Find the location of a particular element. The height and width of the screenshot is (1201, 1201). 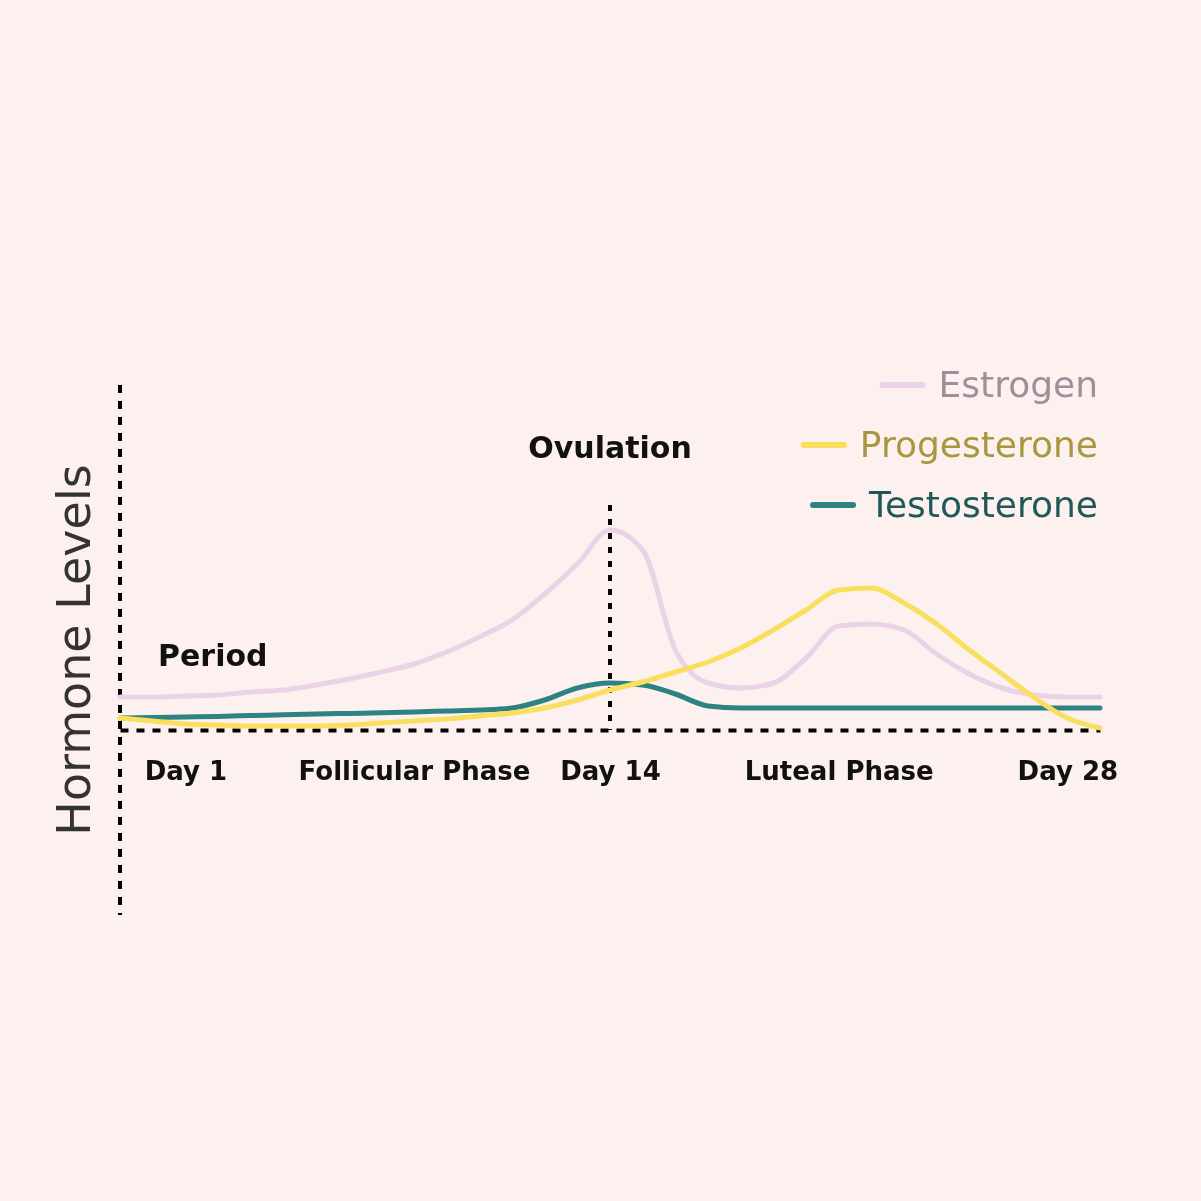

x-tick-label: Day 1 is located at coordinates (186, 771).